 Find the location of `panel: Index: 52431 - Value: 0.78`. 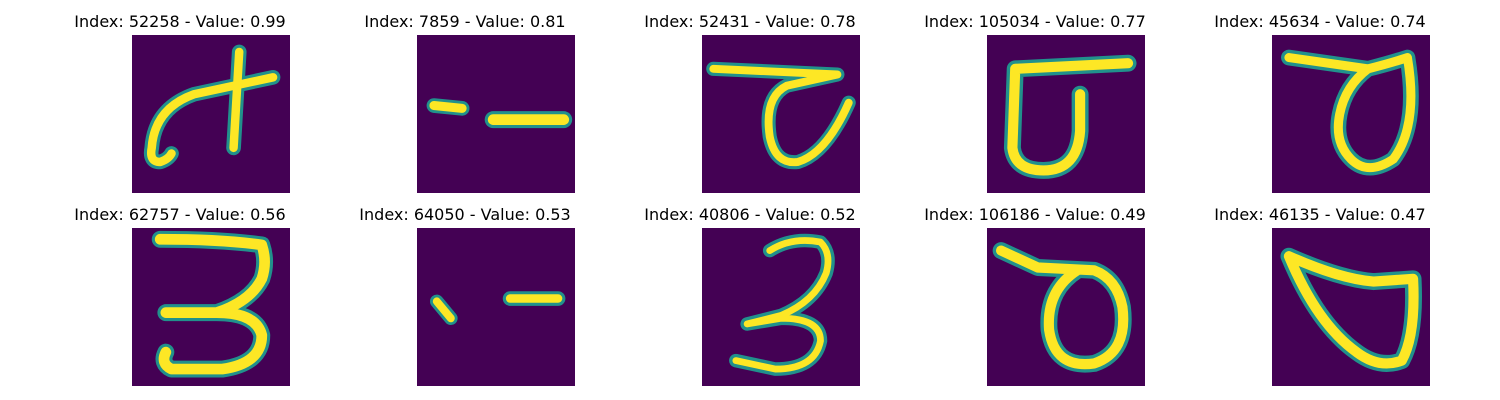

panel: Index: 52431 - Value: 0.78 is located at coordinates (750, 96).